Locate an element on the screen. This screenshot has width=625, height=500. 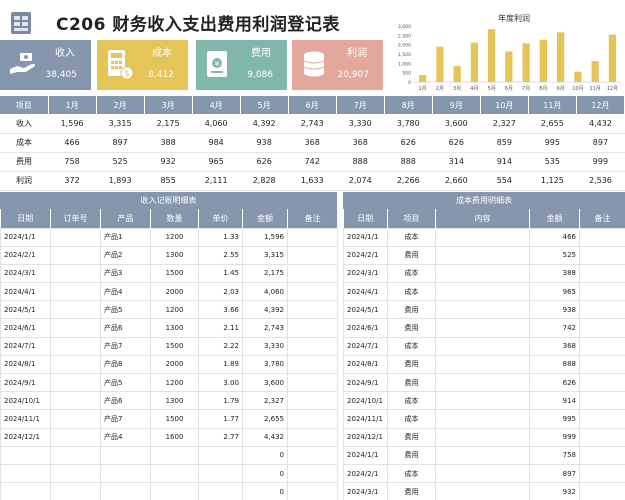
income-cell: 2024/5/1 is located at coordinates (25, 310).